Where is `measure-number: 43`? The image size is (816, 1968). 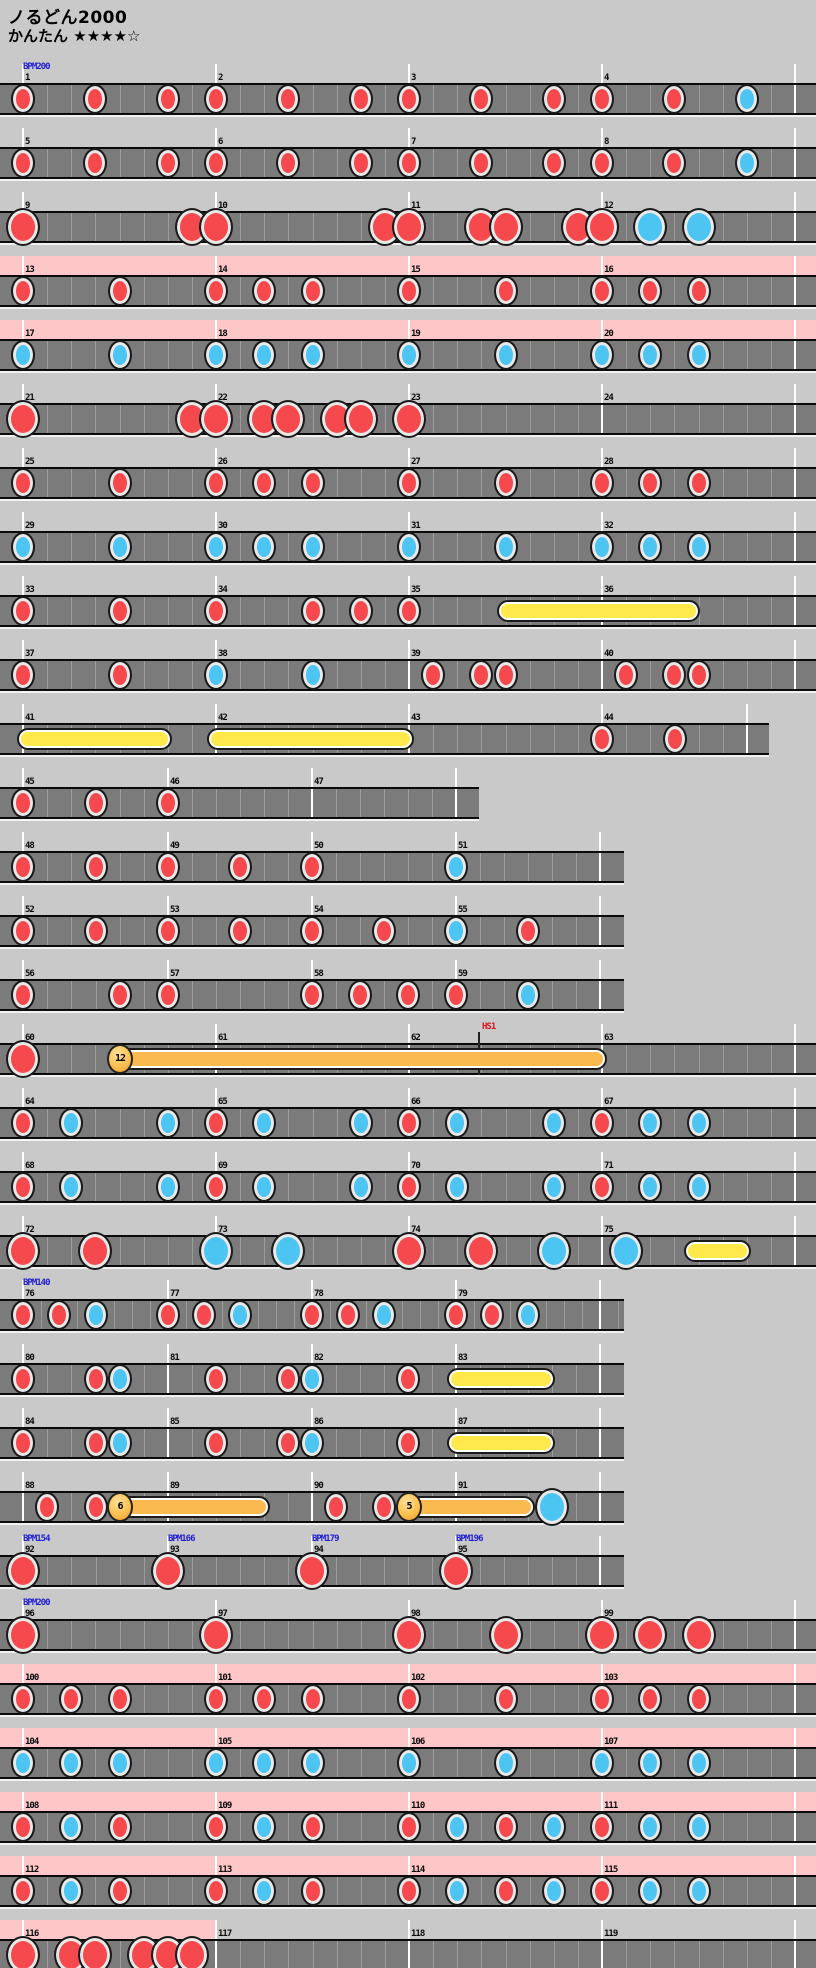
measure-number: 43 is located at coordinates (416, 718).